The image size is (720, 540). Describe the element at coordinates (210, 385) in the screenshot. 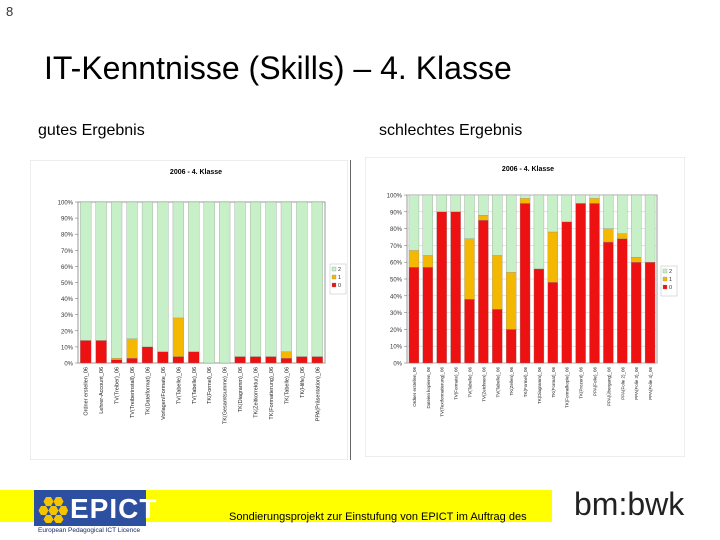

I see `category-label: TK(Formel)_06` at that location.